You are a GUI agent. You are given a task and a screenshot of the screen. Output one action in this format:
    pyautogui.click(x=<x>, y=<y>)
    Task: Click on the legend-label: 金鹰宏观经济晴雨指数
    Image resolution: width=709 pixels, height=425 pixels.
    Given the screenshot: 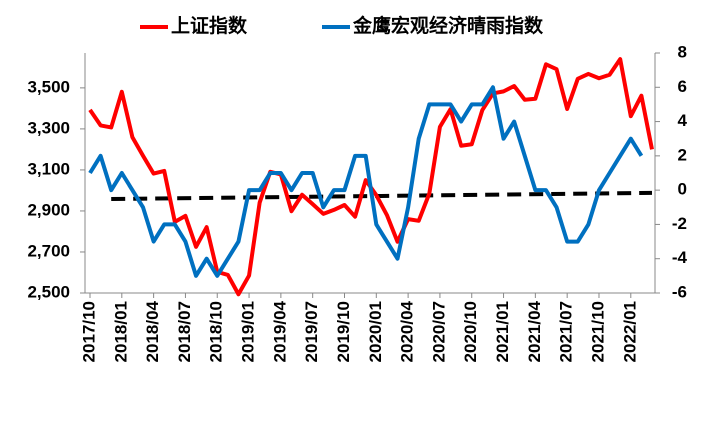 What is the action you would take?
    pyautogui.click(x=448, y=25)
    